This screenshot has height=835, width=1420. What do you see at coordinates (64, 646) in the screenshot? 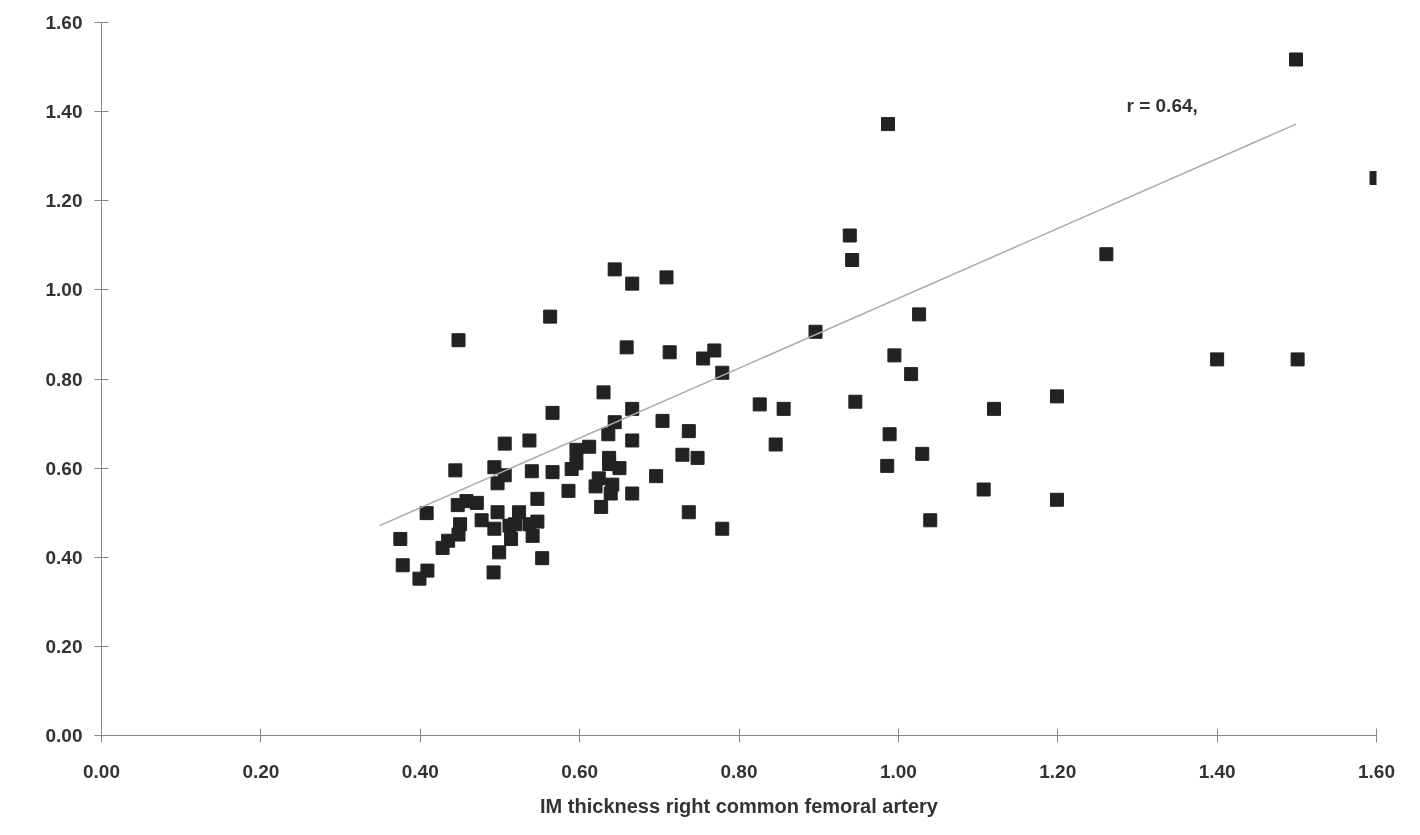
I see `y-tick-label: 0.20` at bounding box center [64, 646].